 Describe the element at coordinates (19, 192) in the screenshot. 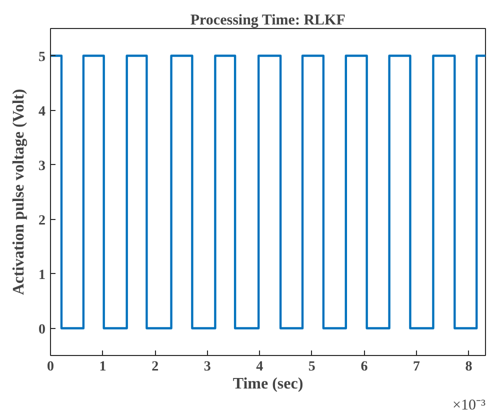

I see `y-axis-title: Activation pulse voltage (Volt)` at that location.